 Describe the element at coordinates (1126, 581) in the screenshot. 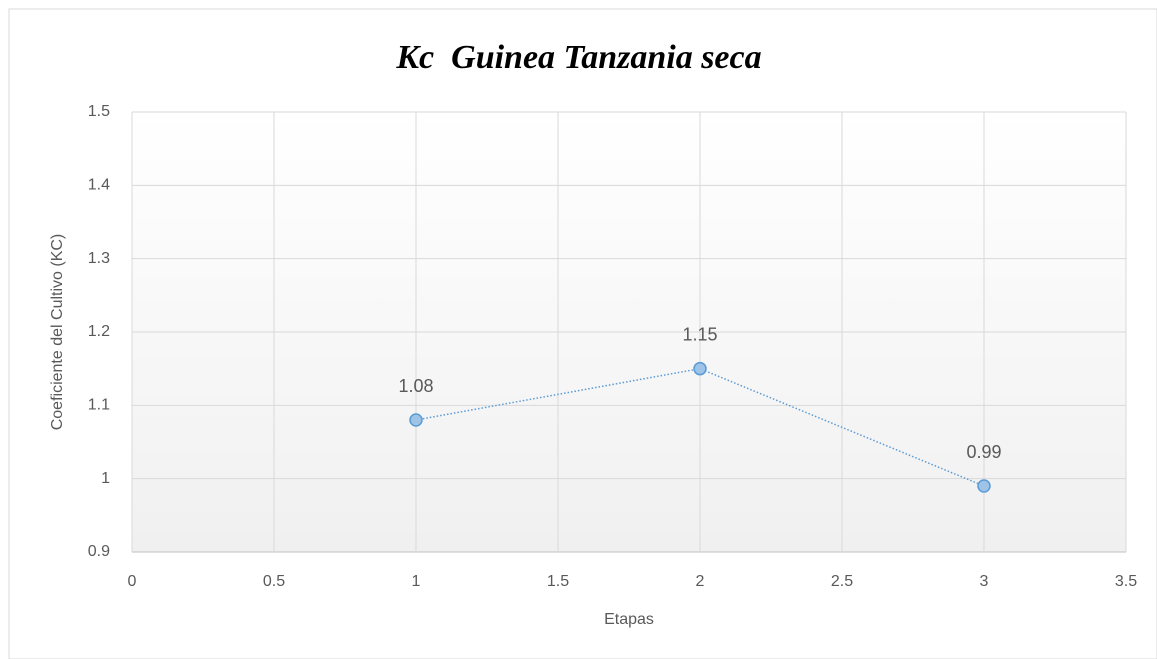

I see `x-tick-label: 3.5` at that location.